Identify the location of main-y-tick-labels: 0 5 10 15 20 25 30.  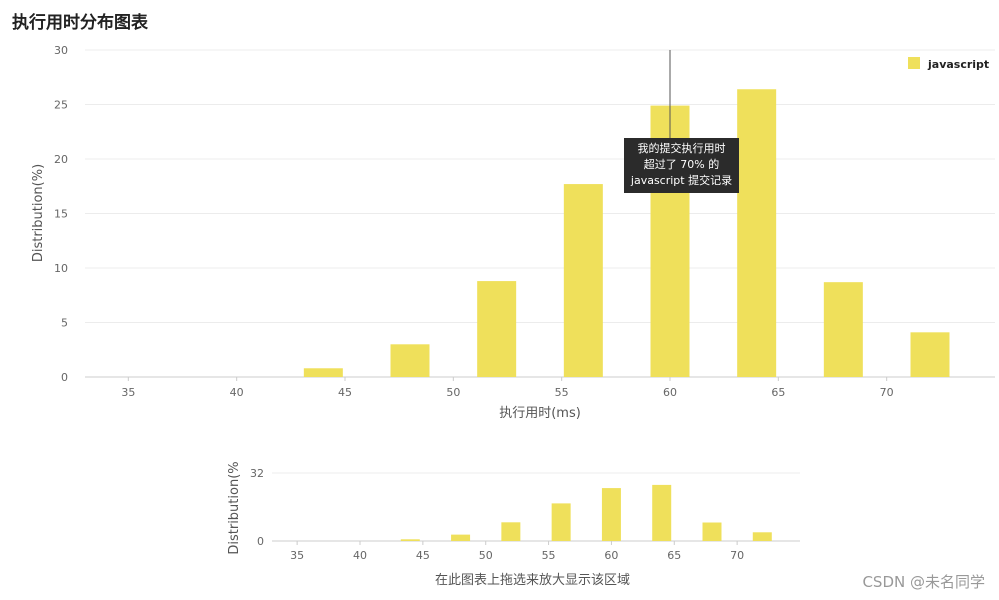
(61, 214).